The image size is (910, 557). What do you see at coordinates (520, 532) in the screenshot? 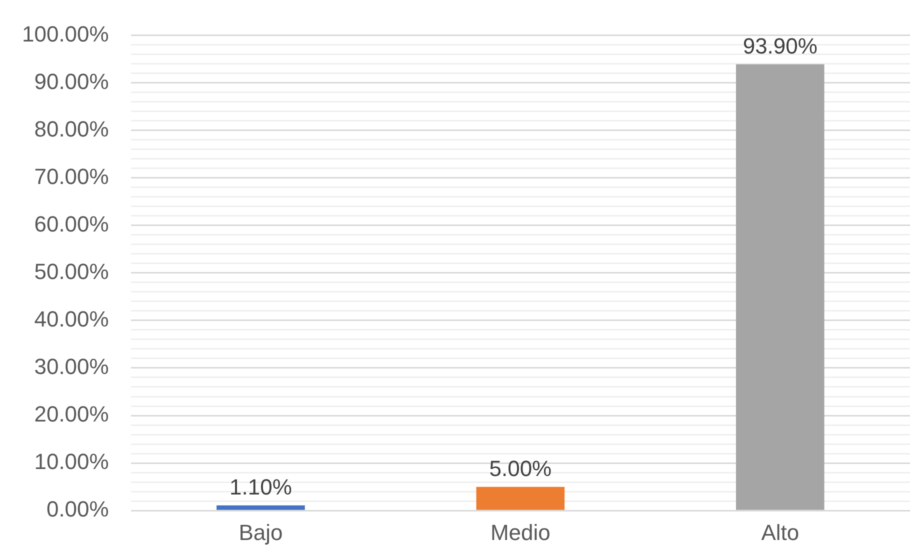
I see `x-tick-label: Medio` at bounding box center [520, 532].